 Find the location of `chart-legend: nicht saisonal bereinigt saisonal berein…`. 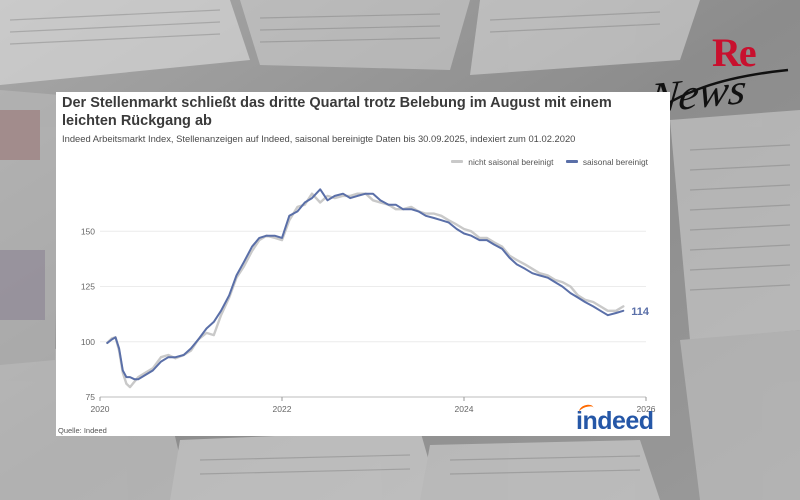

chart-legend: nicht saisonal bereinigt saisonal berein… is located at coordinates (544, 161).